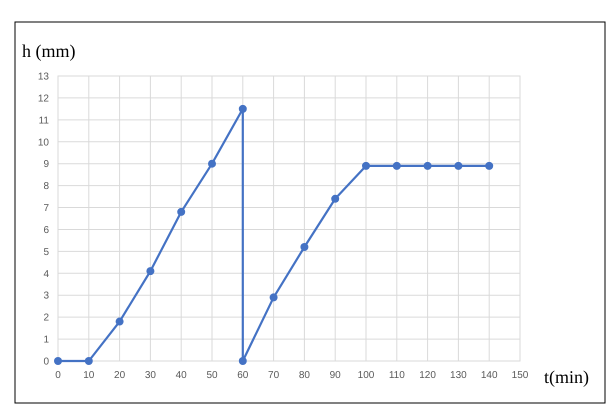  I want to click on x-tick-label: 130, so click(459, 375).